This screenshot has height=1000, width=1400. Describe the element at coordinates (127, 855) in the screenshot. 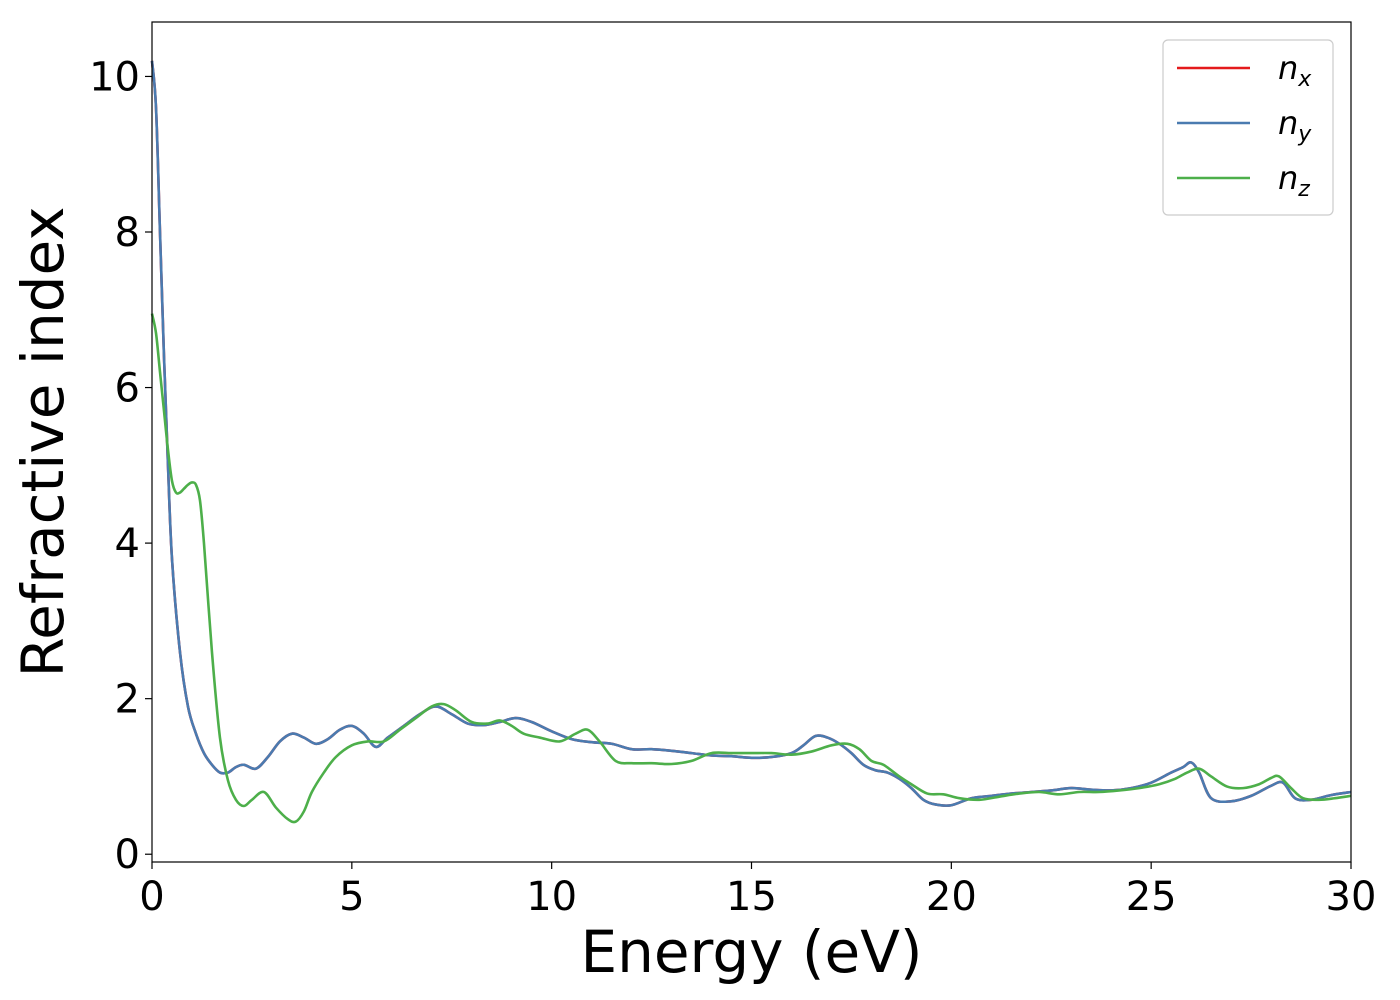

I see `y-tick-label: 0` at that location.